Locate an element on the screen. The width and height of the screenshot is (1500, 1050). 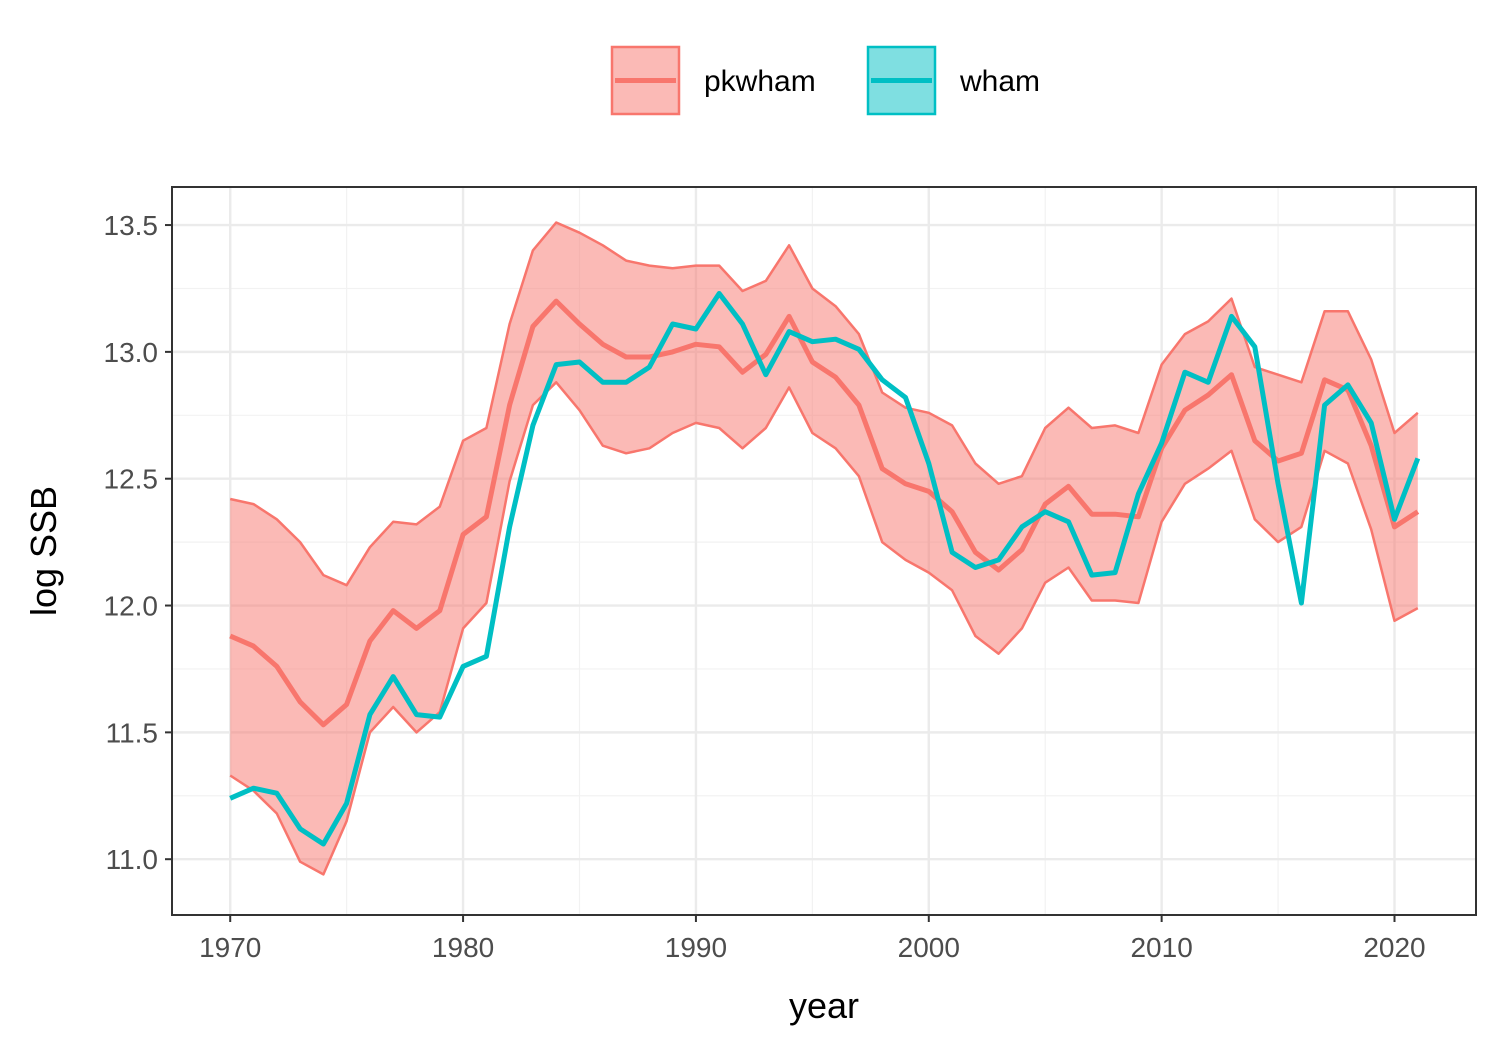
legend-label-pkwham: pkwham is located at coordinates (760, 81).